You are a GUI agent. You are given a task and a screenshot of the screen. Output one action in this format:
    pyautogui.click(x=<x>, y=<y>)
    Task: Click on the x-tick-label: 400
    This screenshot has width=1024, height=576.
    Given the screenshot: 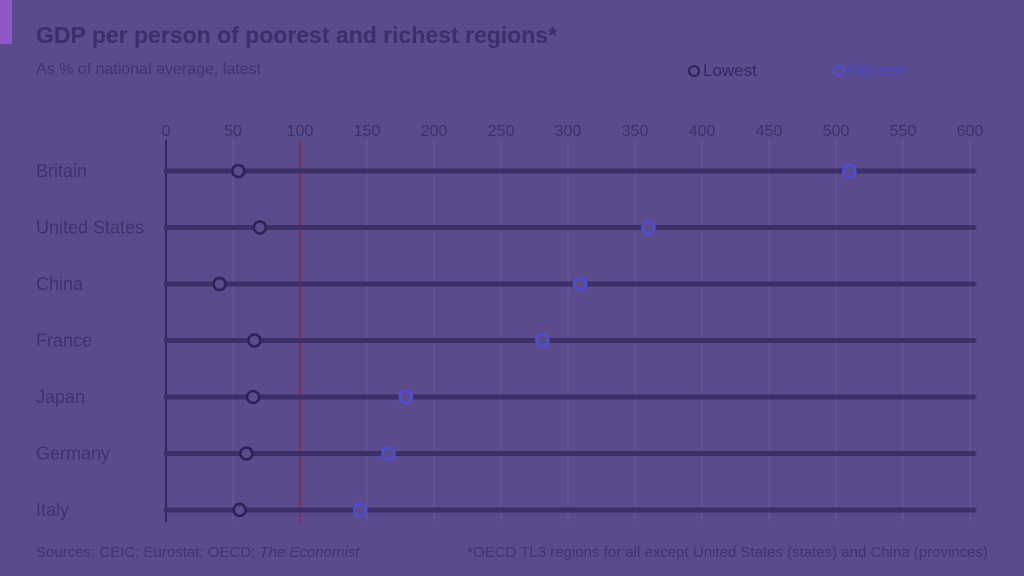 What is the action you would take?
    pyautogui.click(x=702, y=131)
    